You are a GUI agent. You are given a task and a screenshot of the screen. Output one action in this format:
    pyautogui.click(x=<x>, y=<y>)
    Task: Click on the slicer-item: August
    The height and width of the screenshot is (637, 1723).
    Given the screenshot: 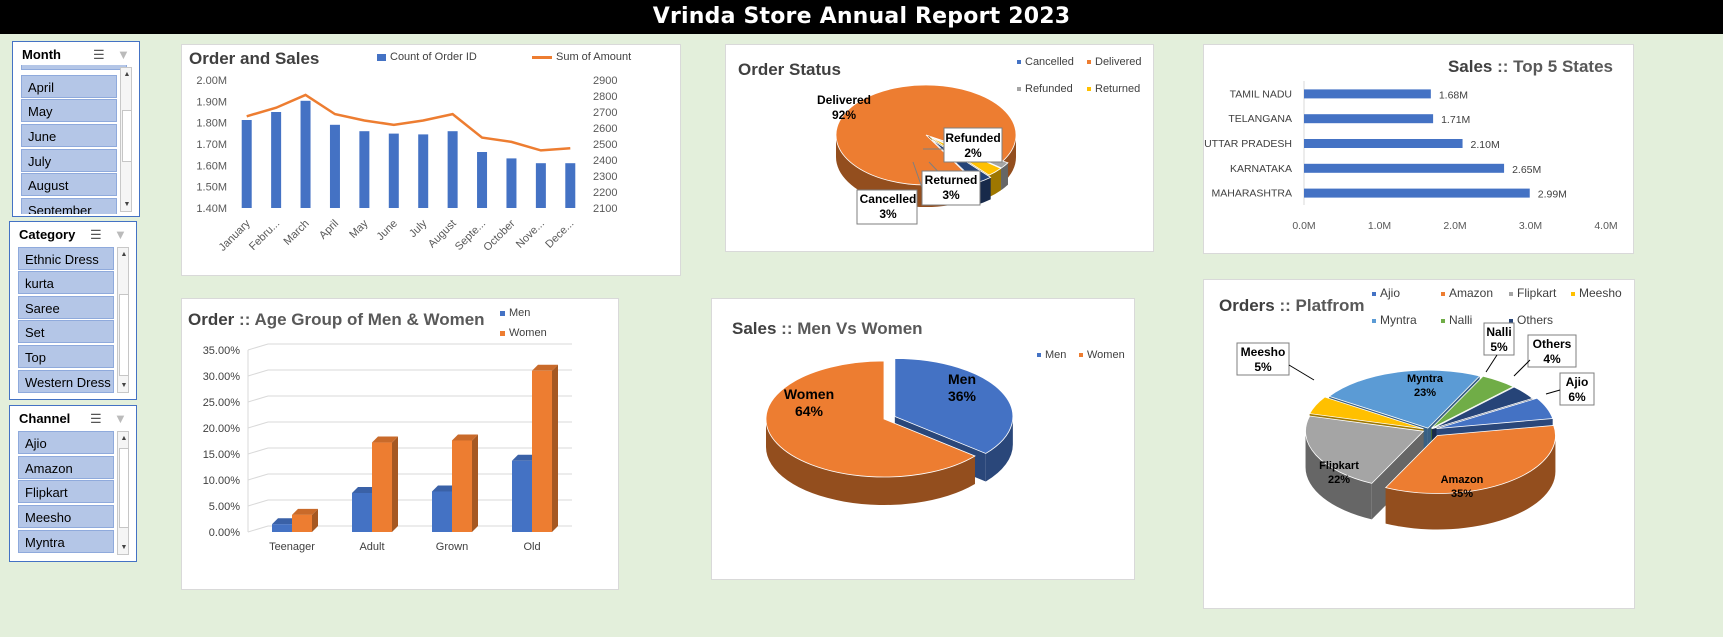 What is the action you would take?
    pyautogui.click(x=69, y=184)
    